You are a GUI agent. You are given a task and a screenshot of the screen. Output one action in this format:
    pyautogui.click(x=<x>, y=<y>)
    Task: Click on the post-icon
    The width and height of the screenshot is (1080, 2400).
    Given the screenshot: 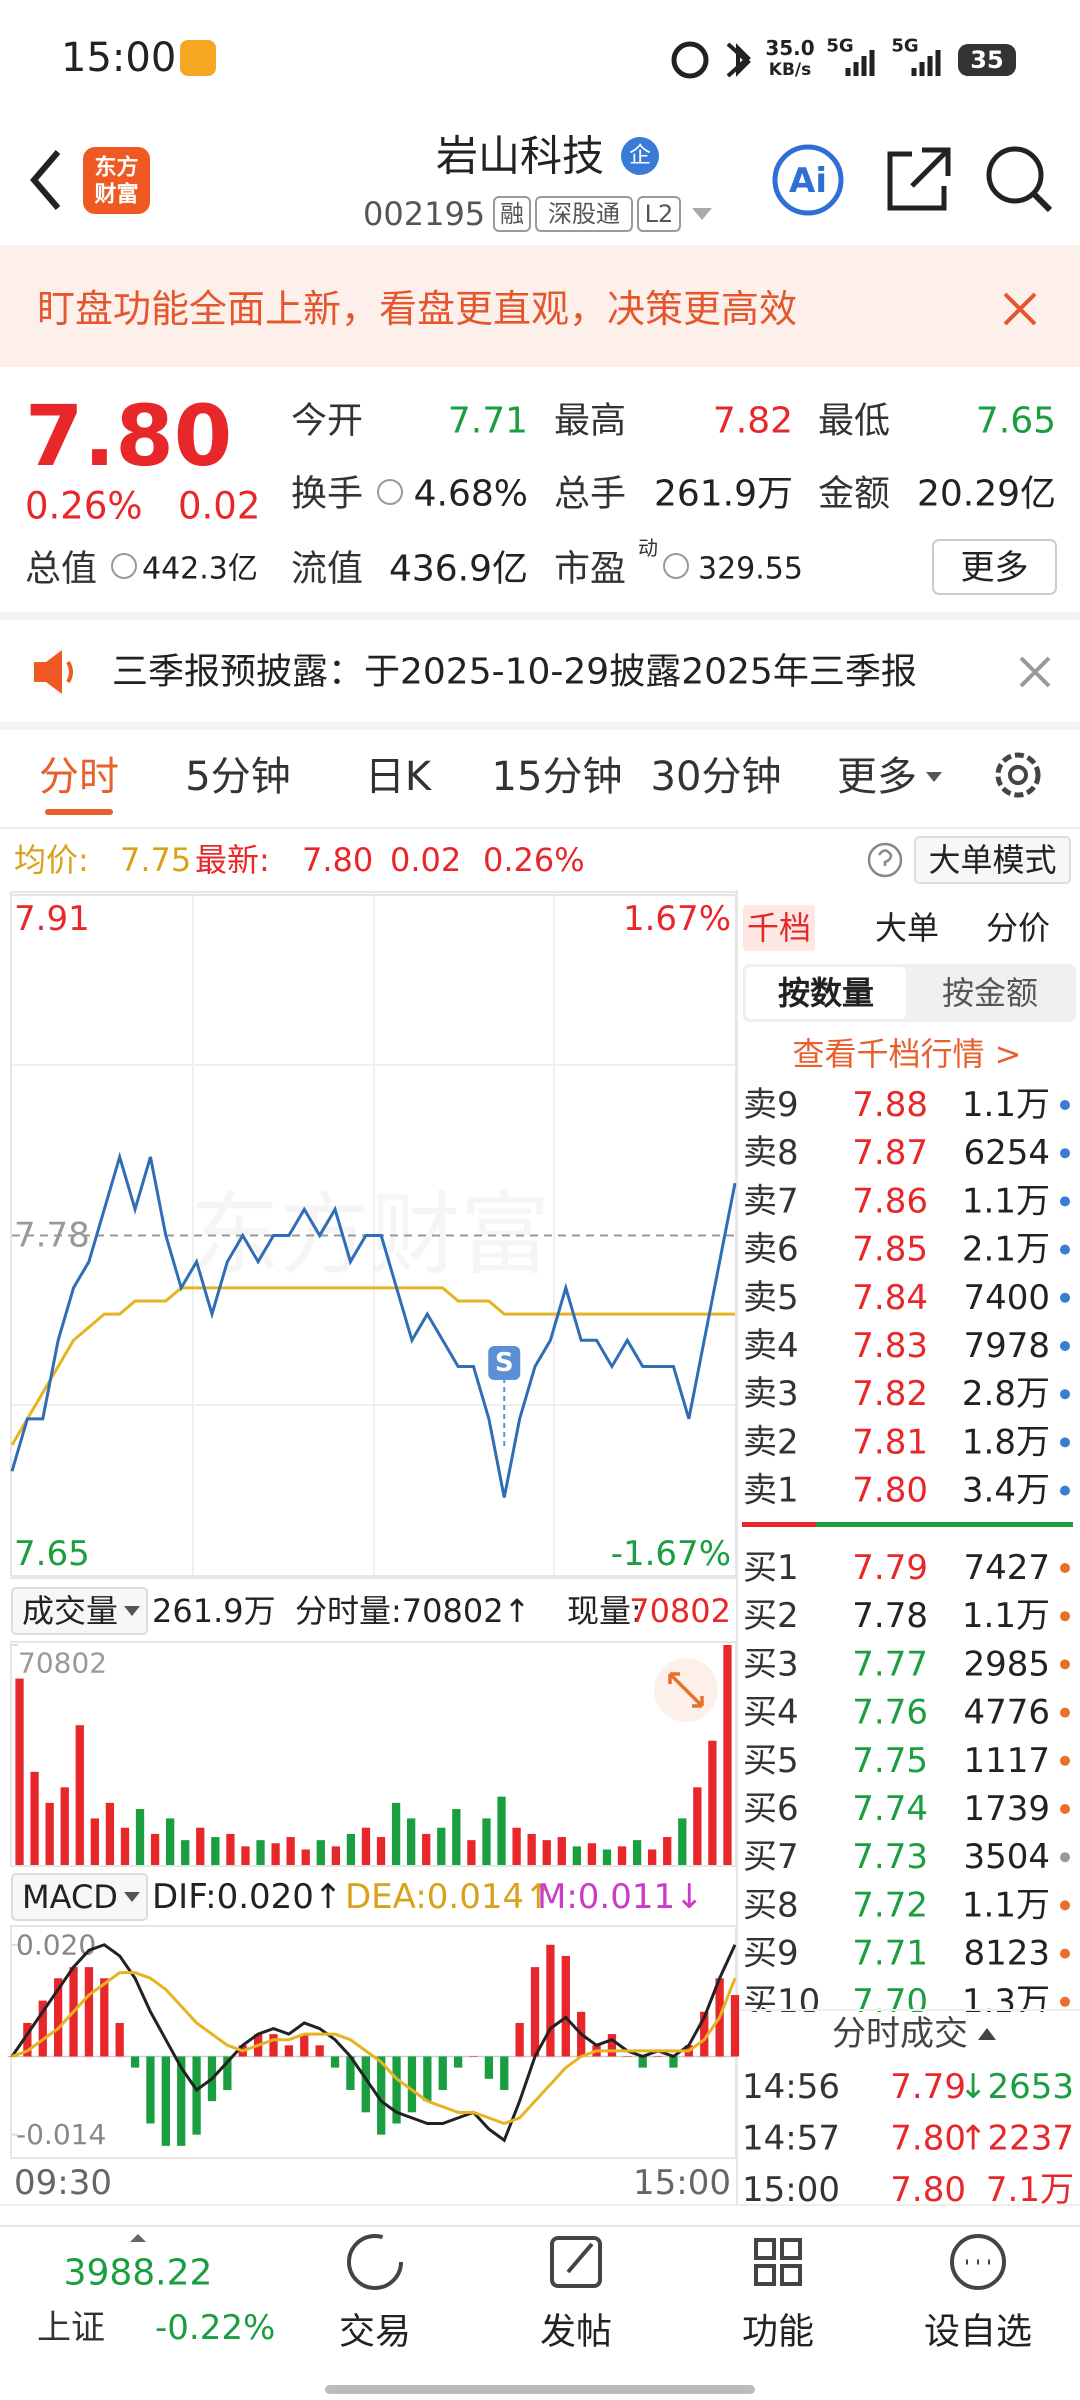 What is the action you would take?
    pyautogui.click(x=576, y=2262)
    